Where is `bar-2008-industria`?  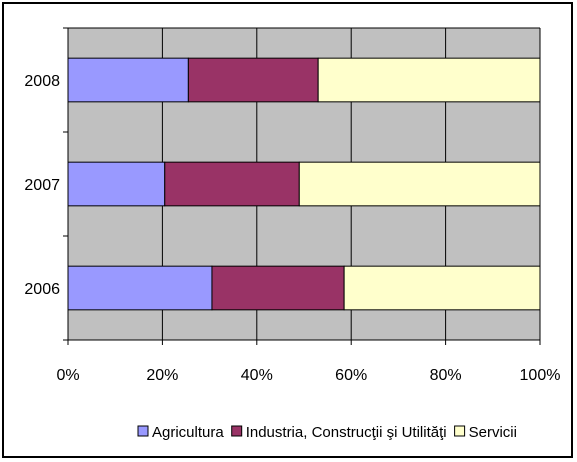
bar-2008-industria is located at coordinates (253, 80).